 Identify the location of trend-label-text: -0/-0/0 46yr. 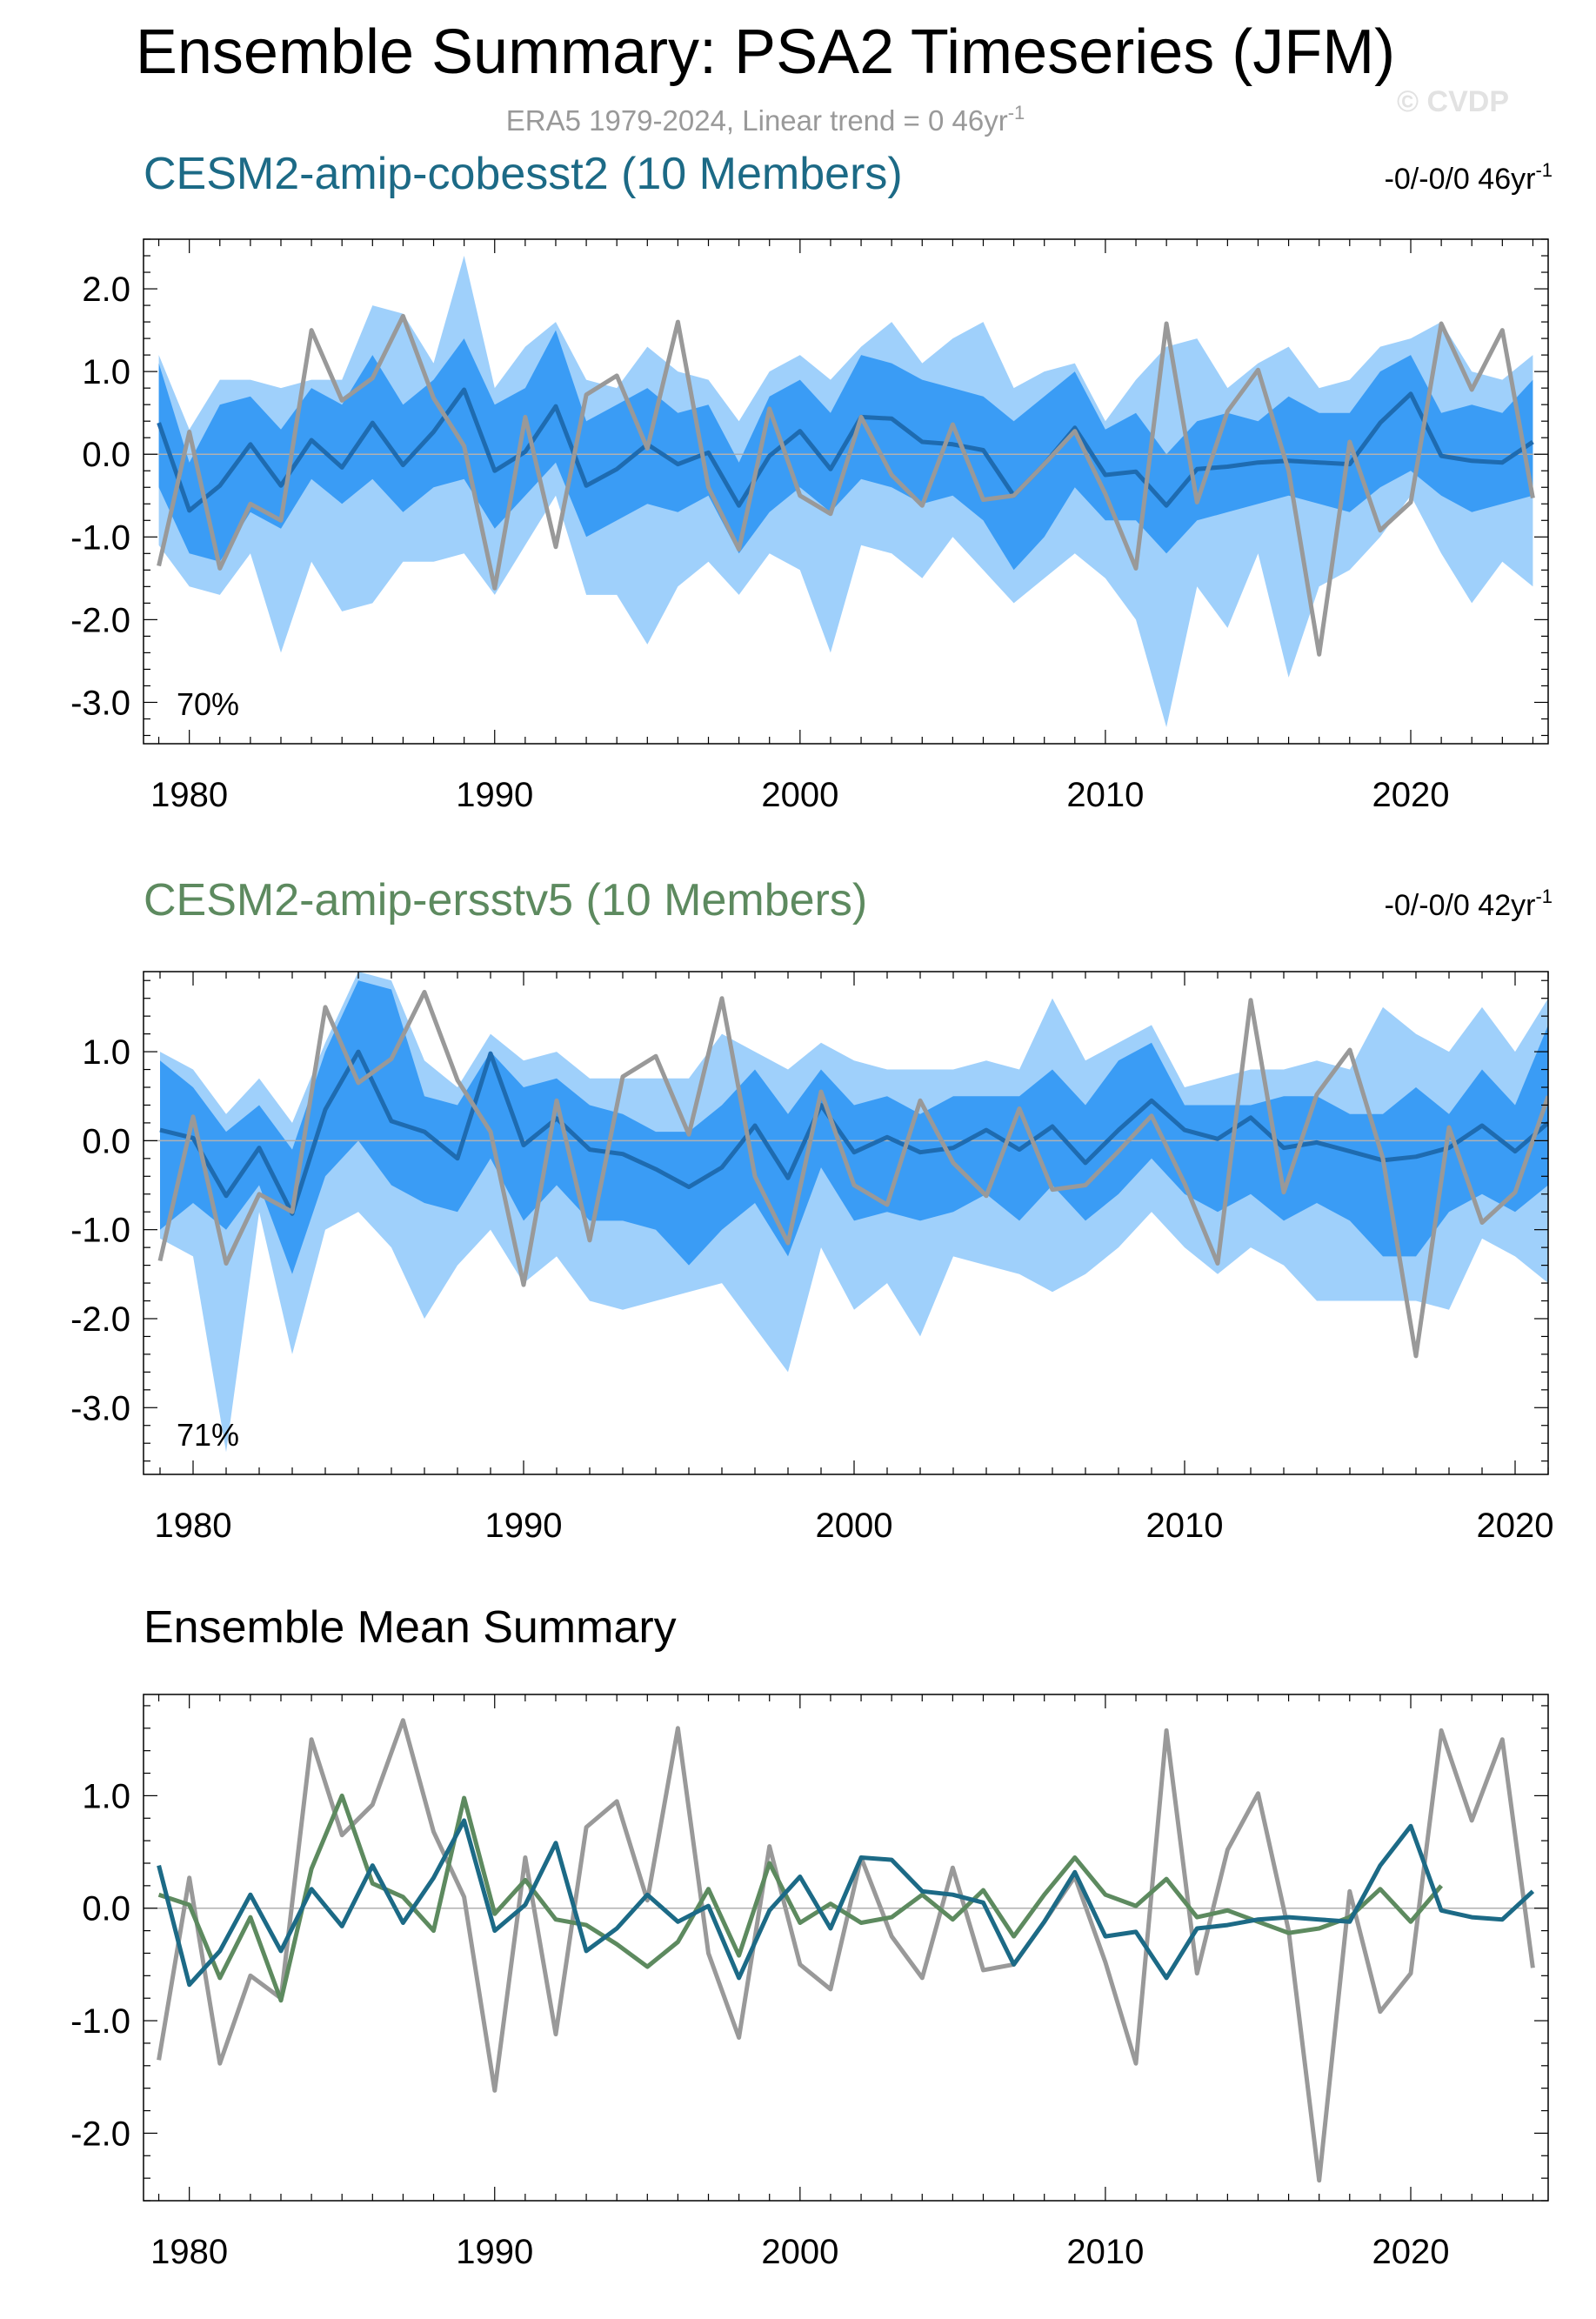
(1460, 179).